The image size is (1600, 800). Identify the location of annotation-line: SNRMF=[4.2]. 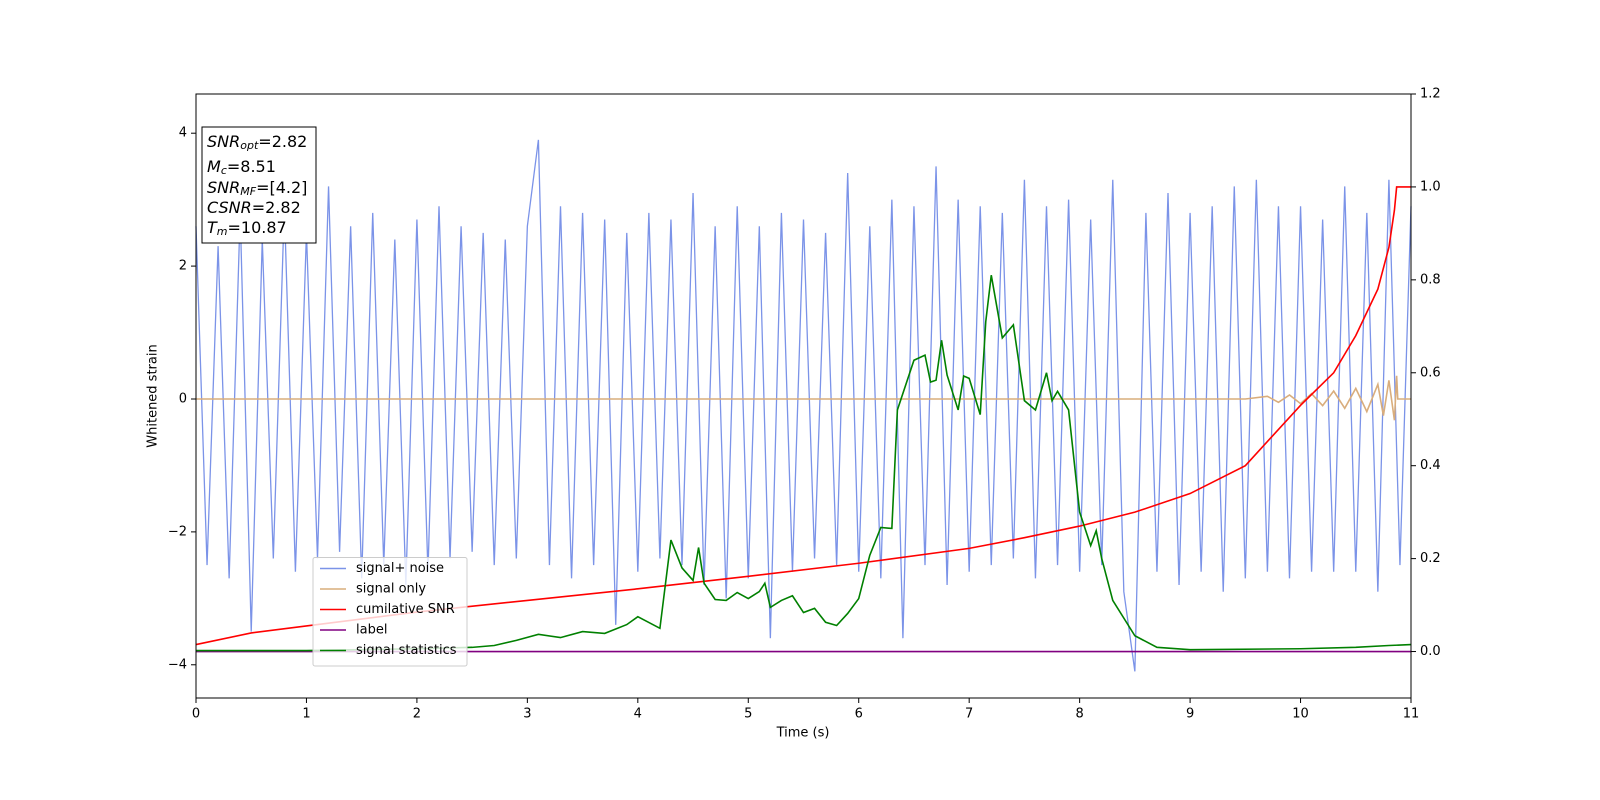
(257, 188).